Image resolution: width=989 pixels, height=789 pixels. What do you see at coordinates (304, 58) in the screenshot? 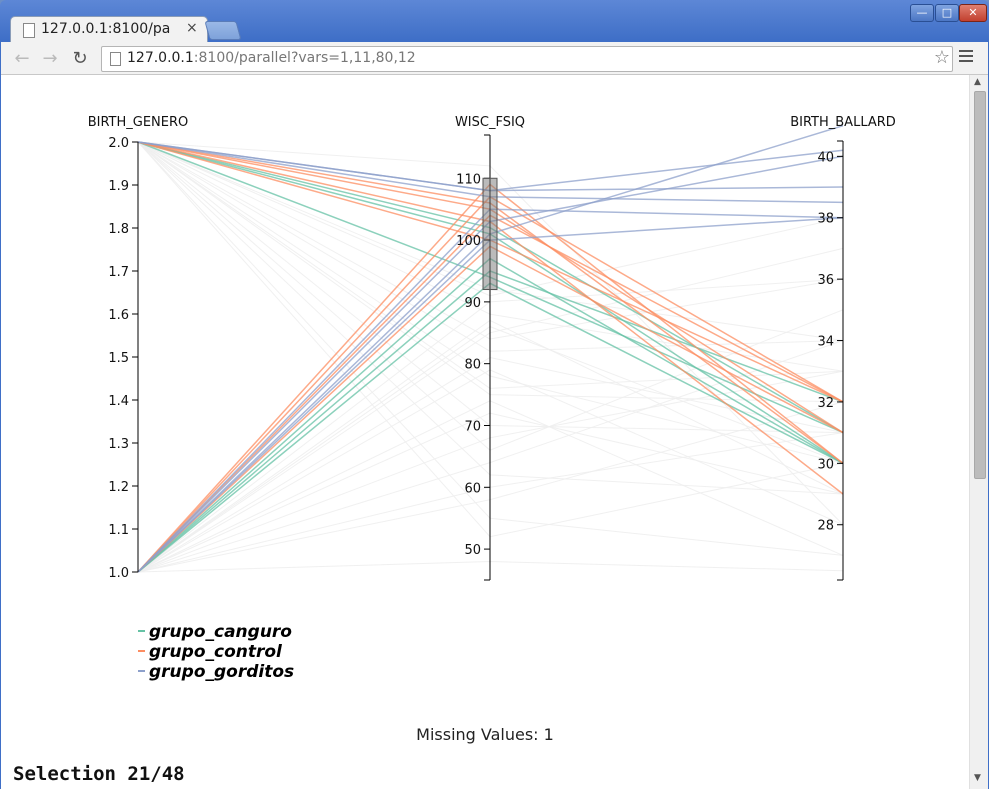
I see `url-path: :8100/parallel?vars=1,11,80,12` at bounding box center [304, 58].